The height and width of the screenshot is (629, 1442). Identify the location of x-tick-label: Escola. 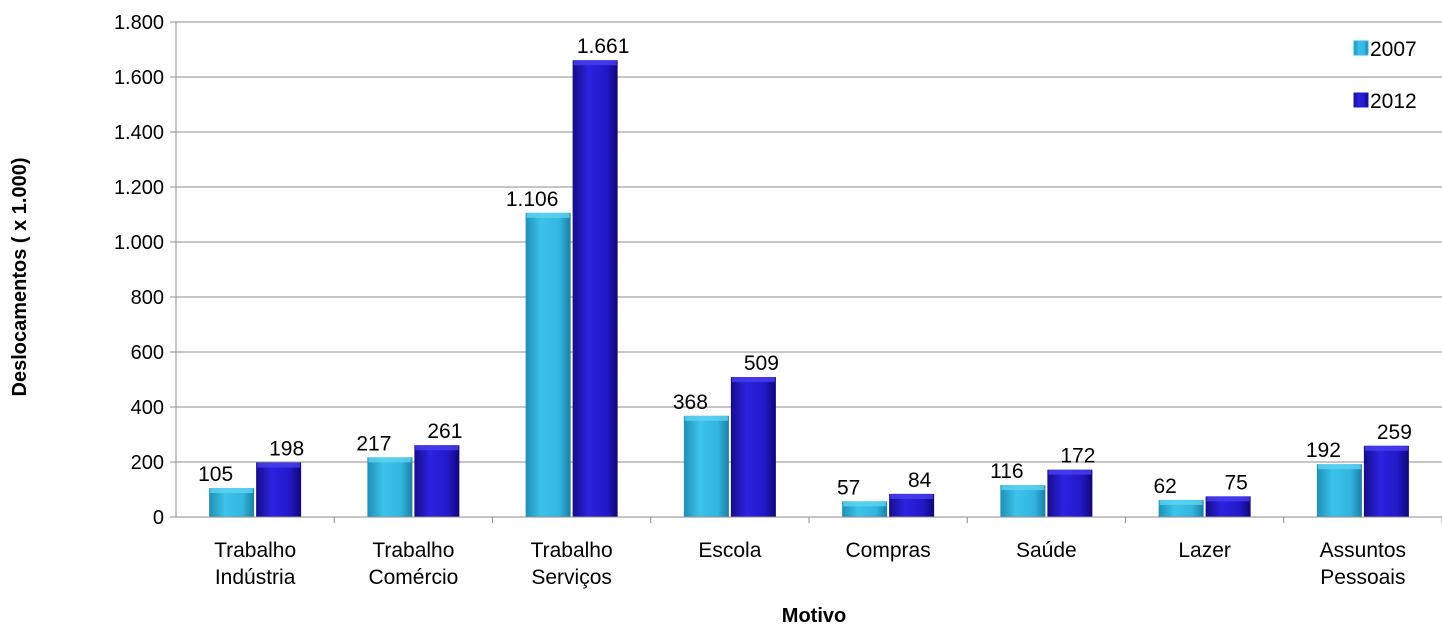
(729, 550).